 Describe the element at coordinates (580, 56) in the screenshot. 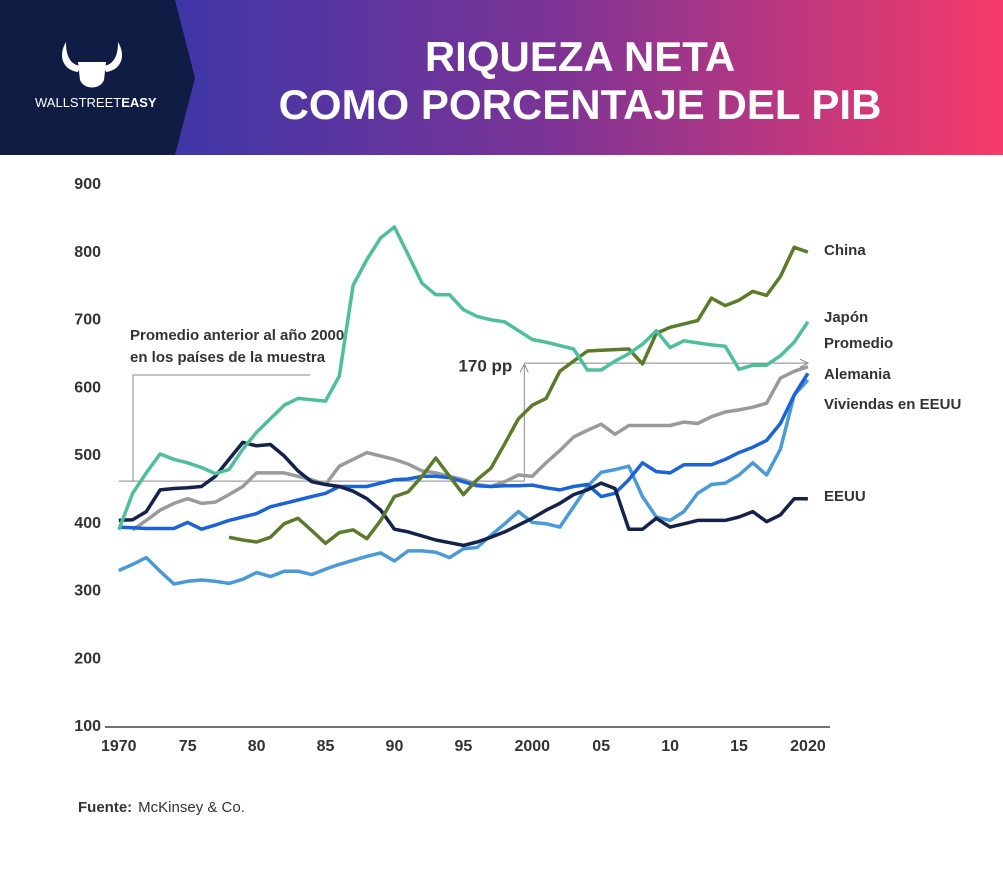

I see `title-line: RIQUEZA NETA` at that location.